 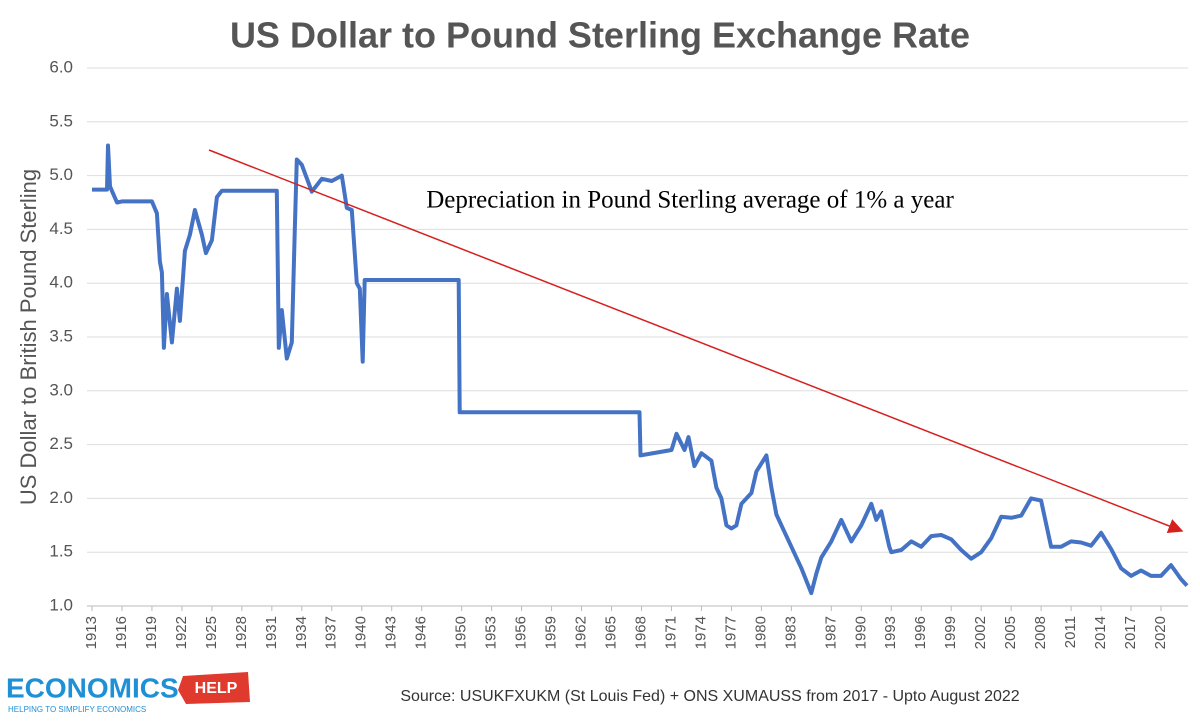 What do you see at coordinates (950, 632) in the screenshot?
I see `x-tick-label: 1999` at bounding box center [950, 632].